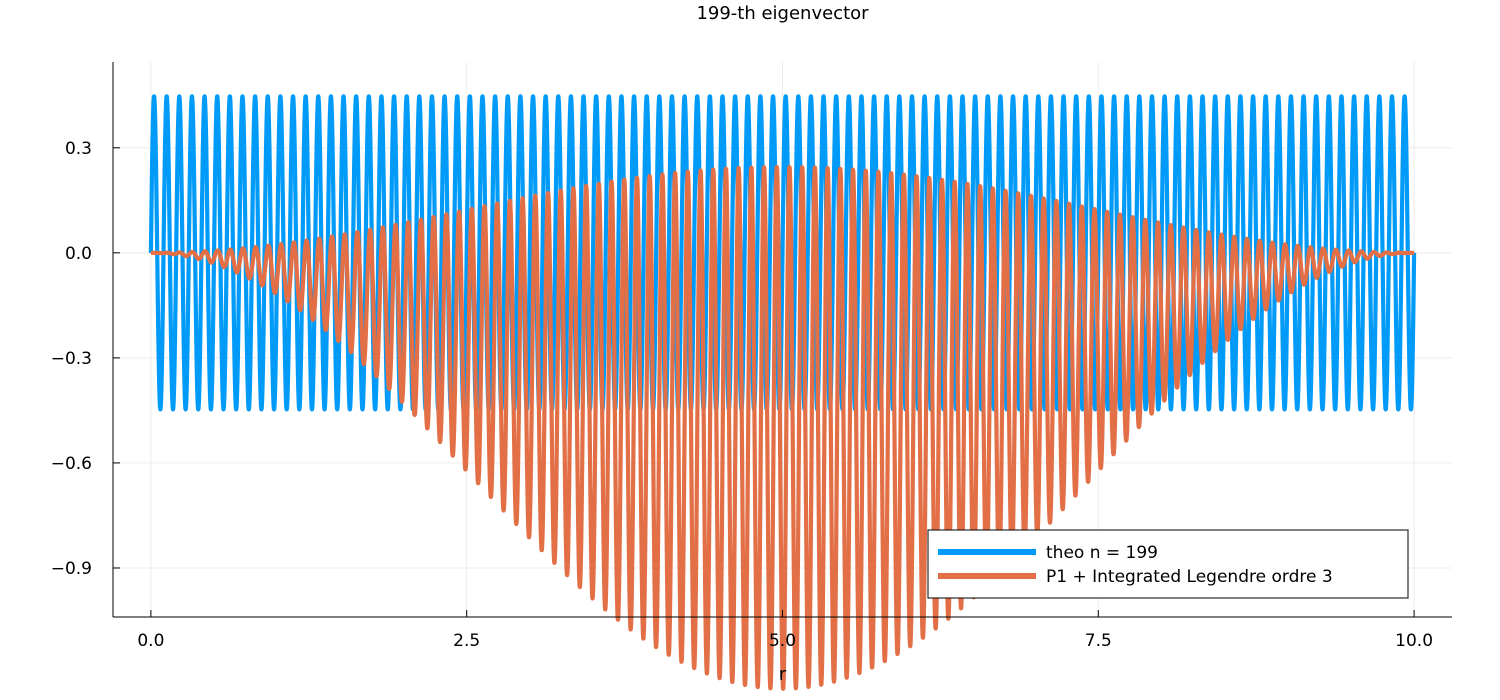  I want to click on y-tick-label-3: 0.0, so click(78, 254).